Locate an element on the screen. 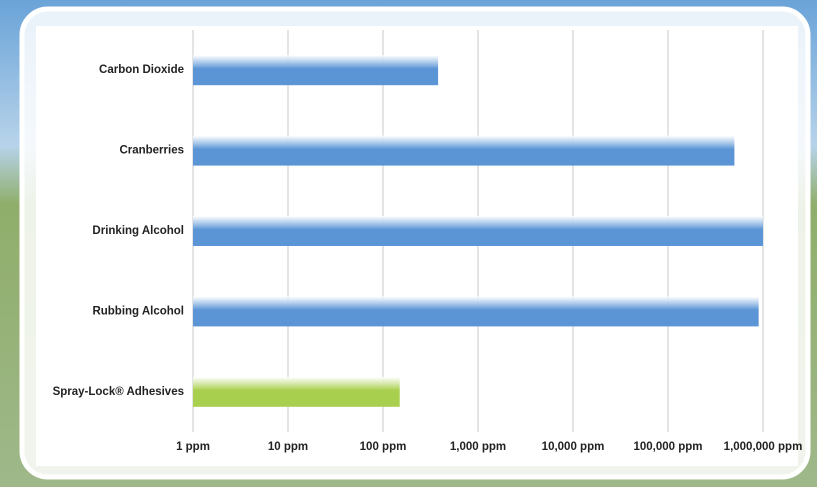 The width and height of the screenshot is (817, 487). x-tick-label: 10,000 ppm is located at coordinates (573, 447).